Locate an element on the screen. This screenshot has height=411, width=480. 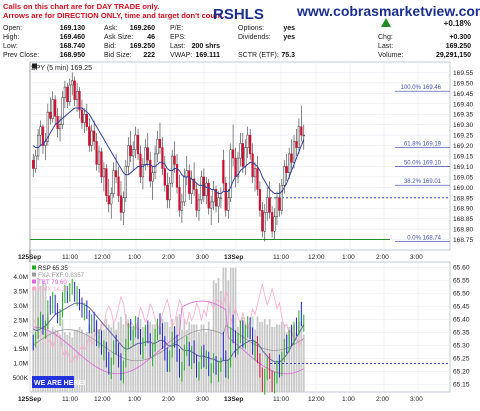
price-y-tick: 169.35 is located at coordinates (463, 115).